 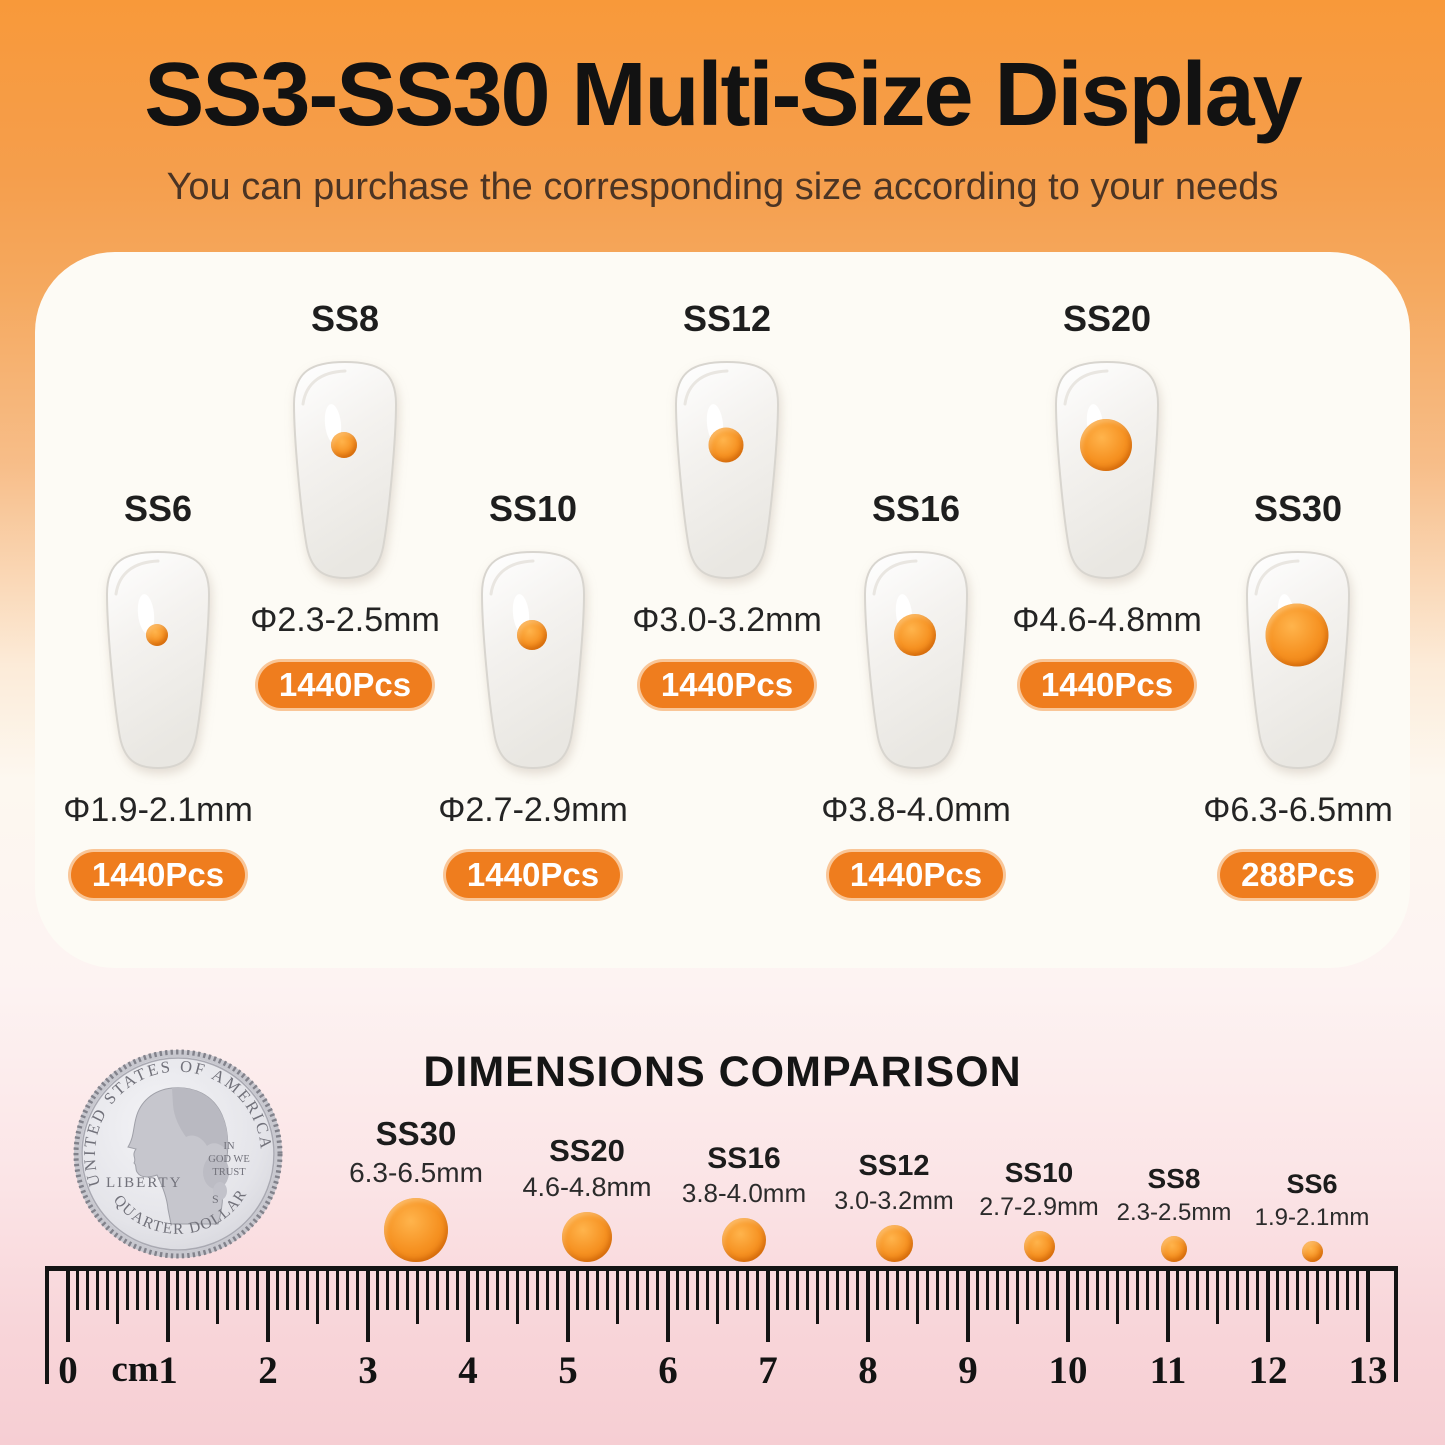 What do you see at coordinates (215, 1199) in the screenshot?
I see `coin-mint-mark: S` at bounding box center [215, 1199].